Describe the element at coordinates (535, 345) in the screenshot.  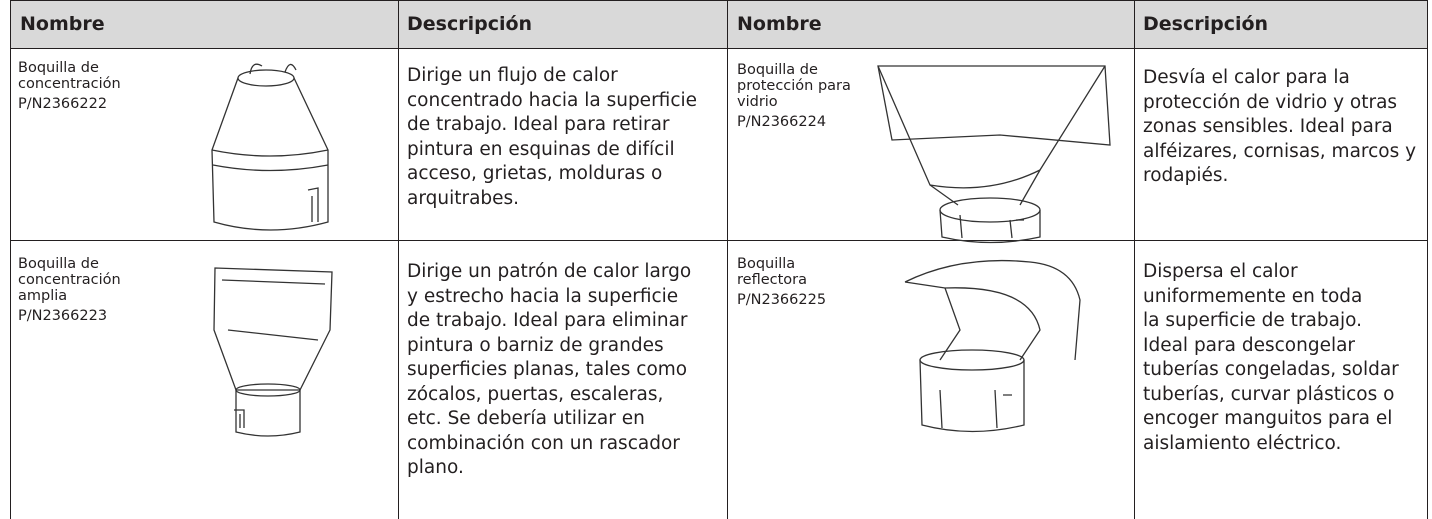
I see `item-description: pintura o barniz de grandes` at that location.